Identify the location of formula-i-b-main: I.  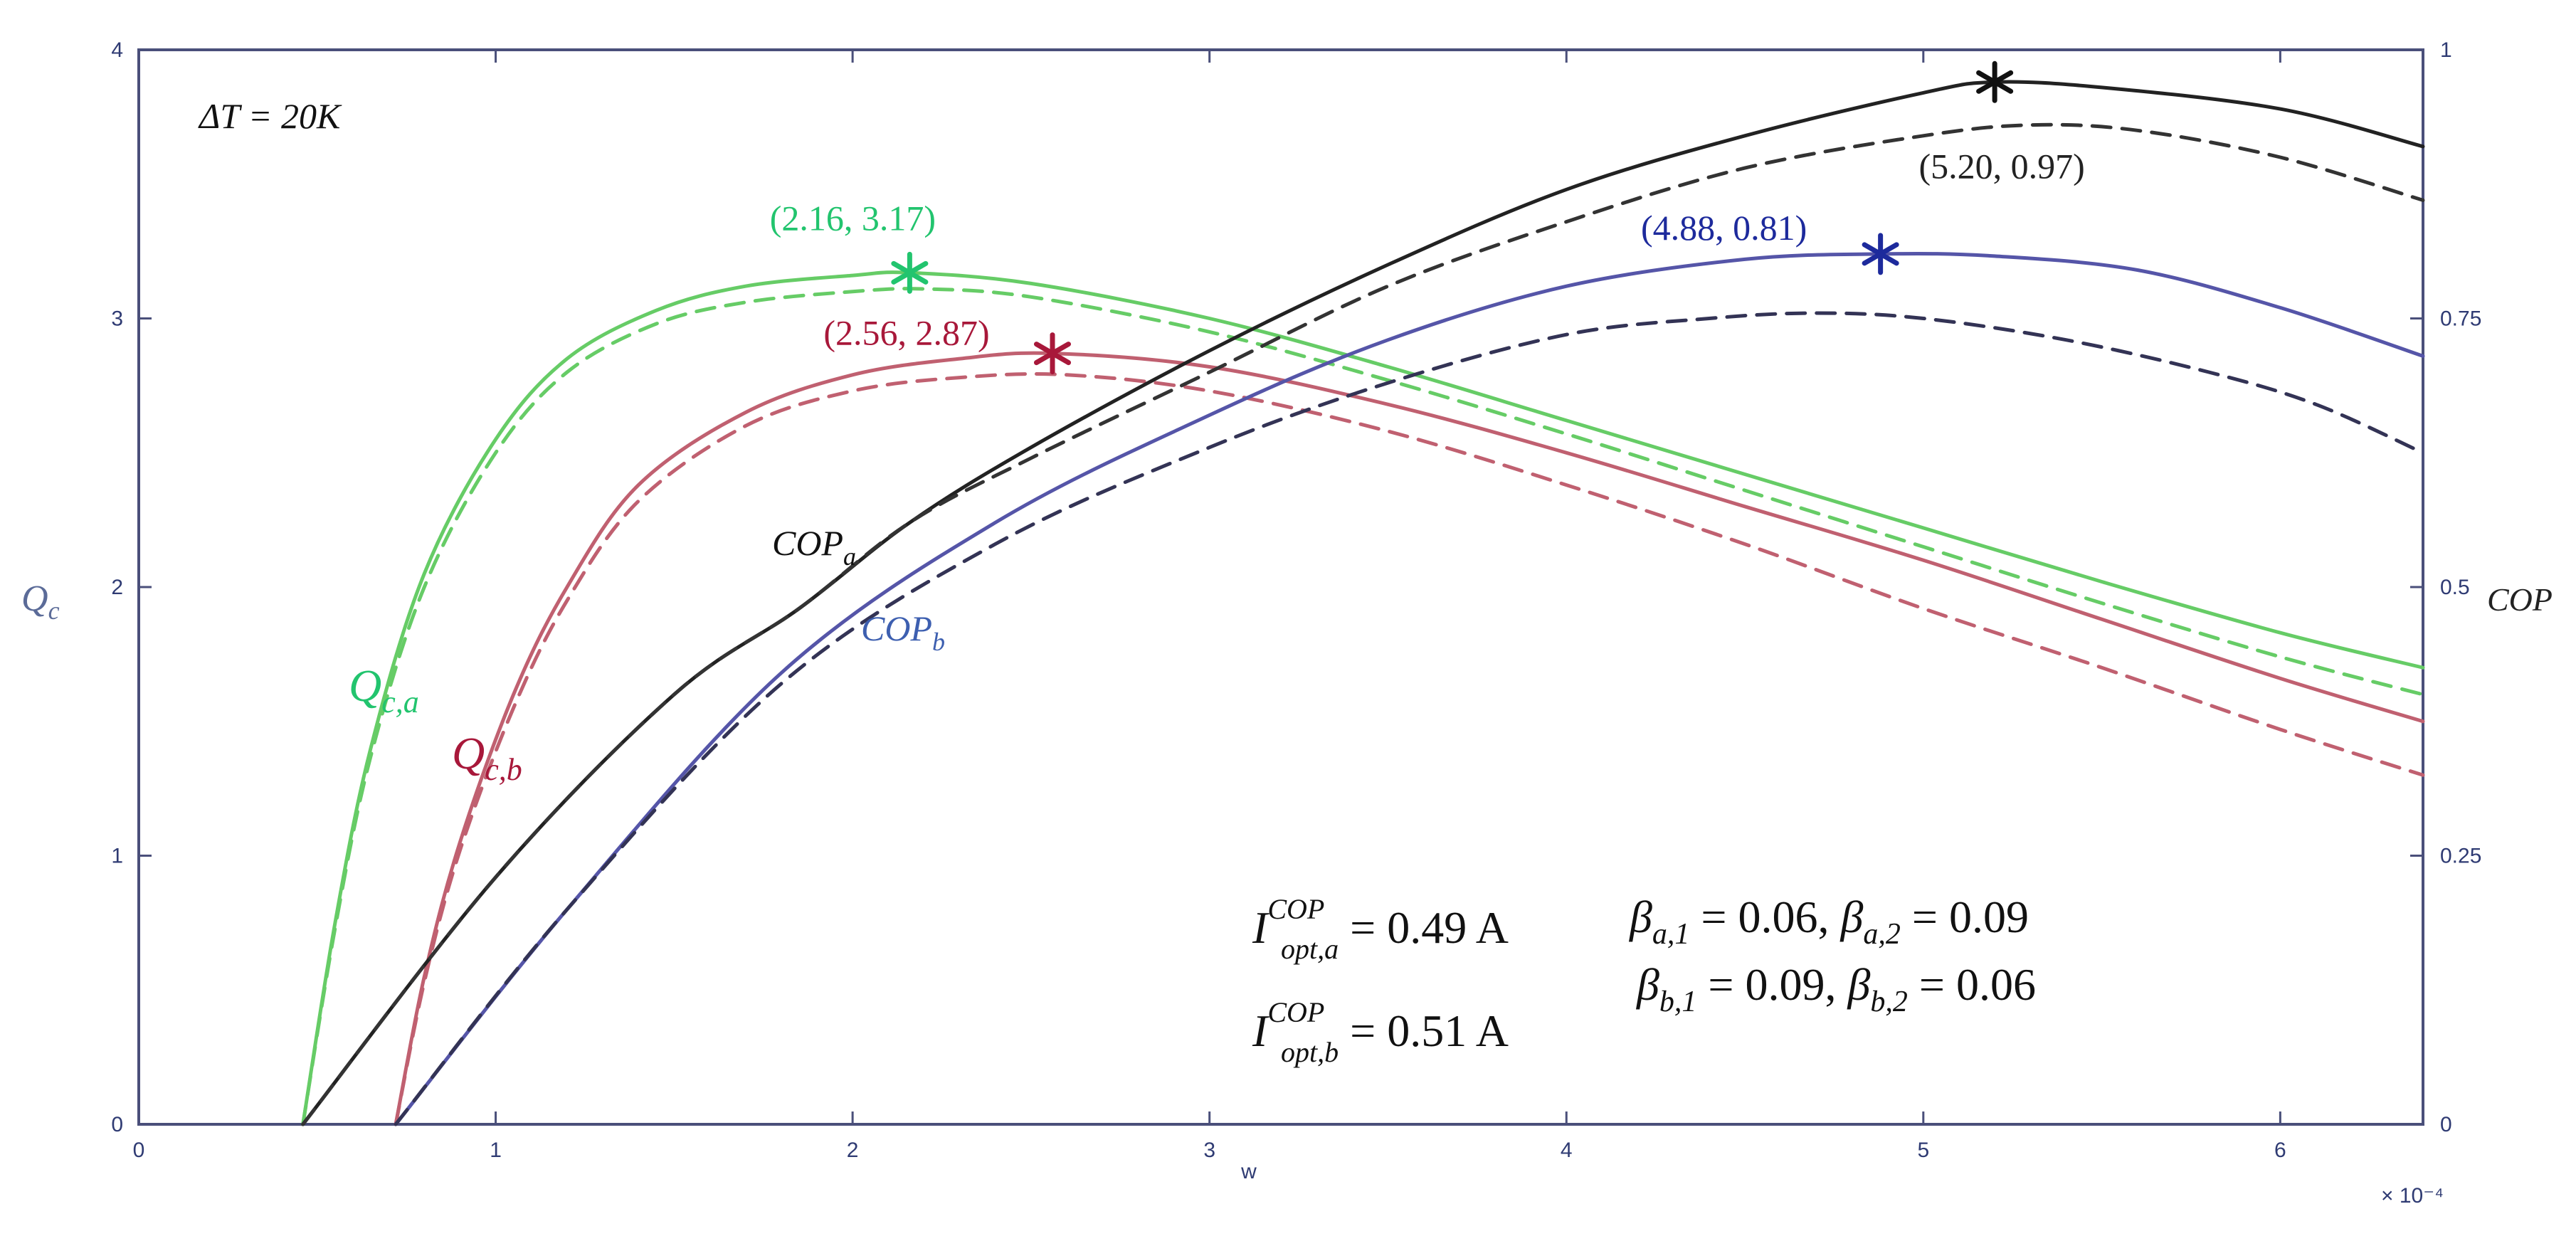
(1260, 1031).